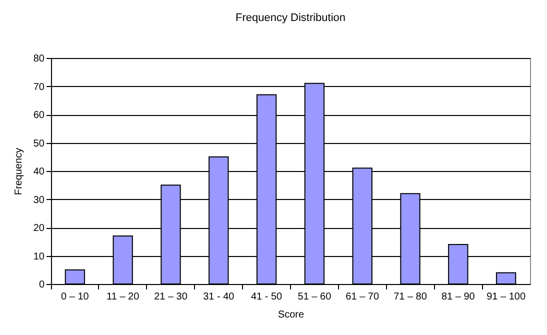 The width and height of the screenshot is (547, 335). What do you see at coordinates (458, 297) in the screenshot?
I see `x-tick-label: 81 – 90` at bounding box center [458, 297].